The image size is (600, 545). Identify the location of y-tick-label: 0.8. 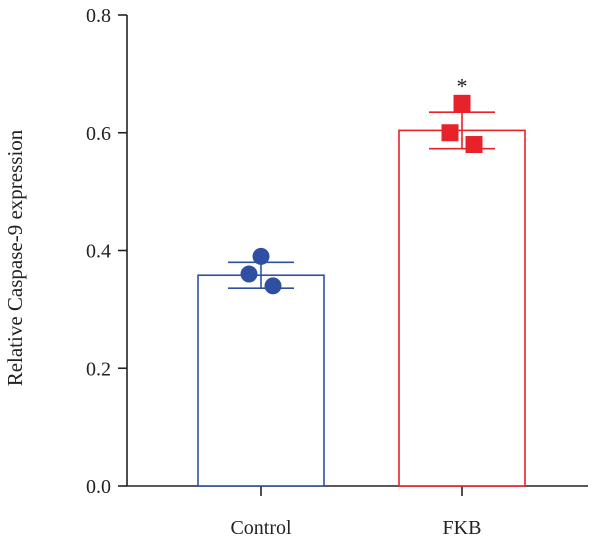
(98, 16).